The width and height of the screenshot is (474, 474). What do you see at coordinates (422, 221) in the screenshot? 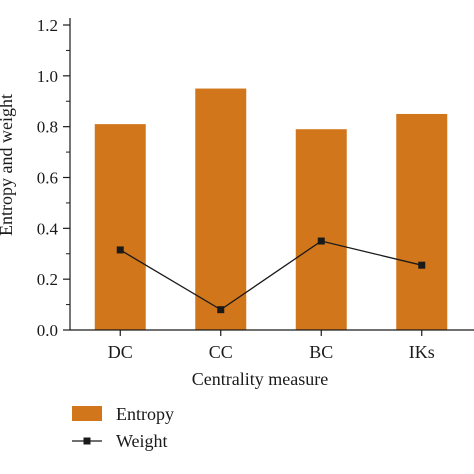
I see `bar-iks` at bounding box center [422, 221].